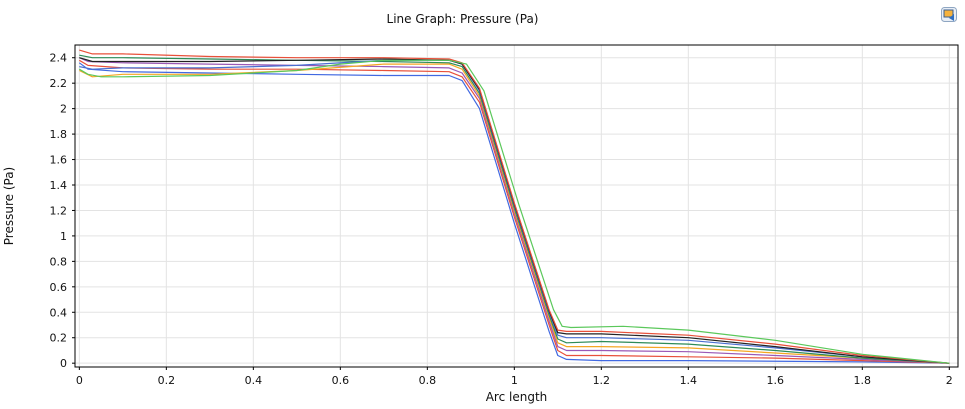 The image size is (965, 409). Describe the element at coordinates (254, 380) in the screenshot. I see `x-tick-label: 0.4` at that location.